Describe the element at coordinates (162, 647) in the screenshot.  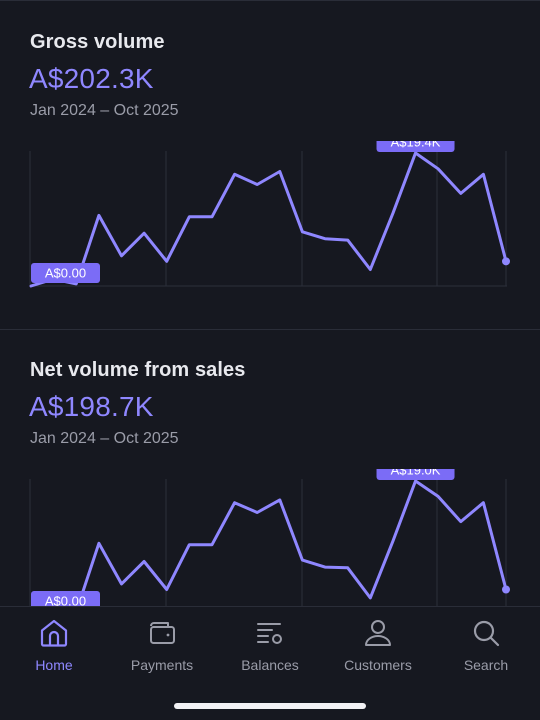
I see `tab-payments: Payments` at that location.